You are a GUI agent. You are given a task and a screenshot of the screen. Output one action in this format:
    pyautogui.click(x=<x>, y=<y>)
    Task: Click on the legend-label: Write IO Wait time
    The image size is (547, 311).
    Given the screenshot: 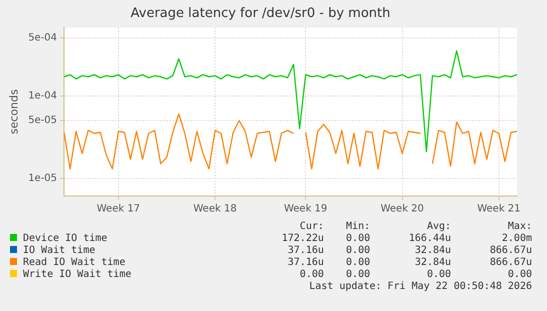 What is the action you would take?
    pyautogui.click(x=77, y=274)
    